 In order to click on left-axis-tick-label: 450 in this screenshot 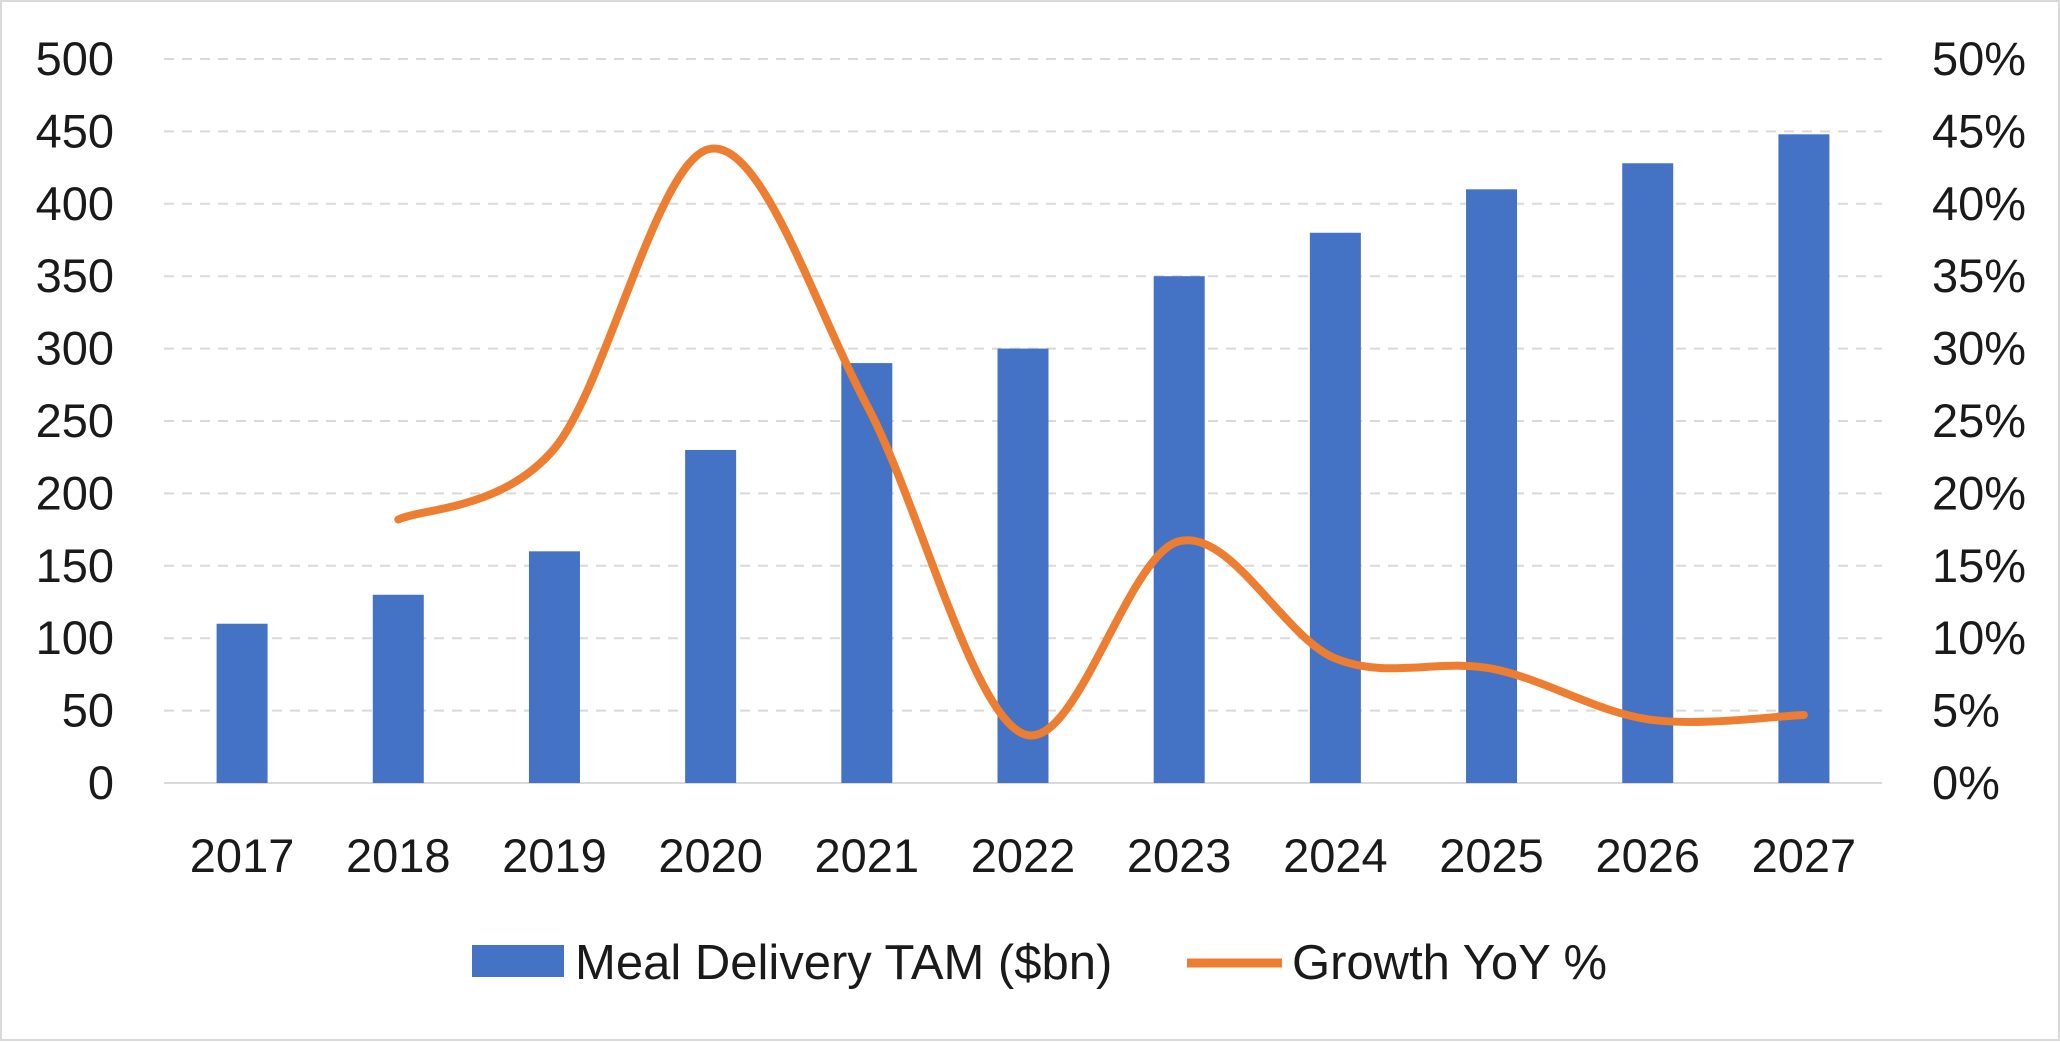, I will do `click(75, 130)`.